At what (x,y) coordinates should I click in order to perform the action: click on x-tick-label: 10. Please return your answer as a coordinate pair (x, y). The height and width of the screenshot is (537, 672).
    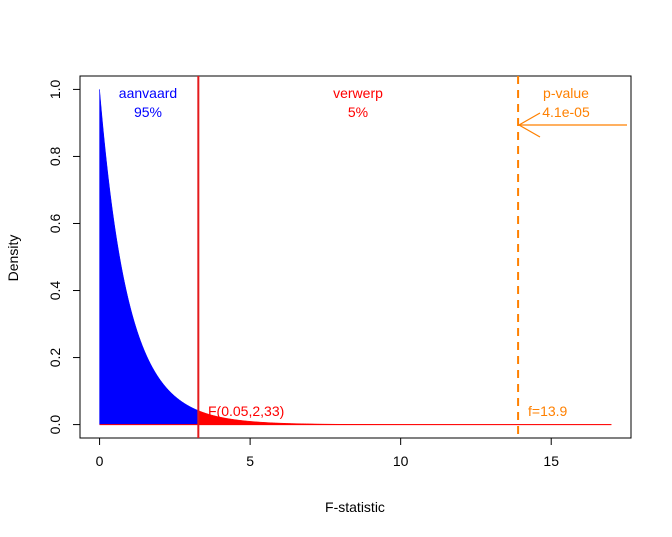
    Looking at the image, I should click on (401, 461).